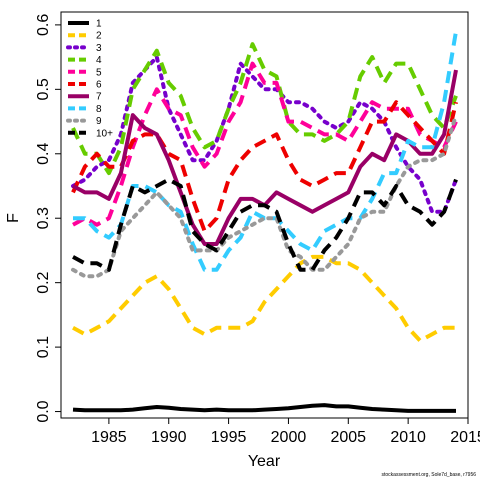 The width and height of the screenshot is (480, 480). Describe the element at coordinates (229, 437) in the screenshot. I see `x-tick-label: 1995` at that location.